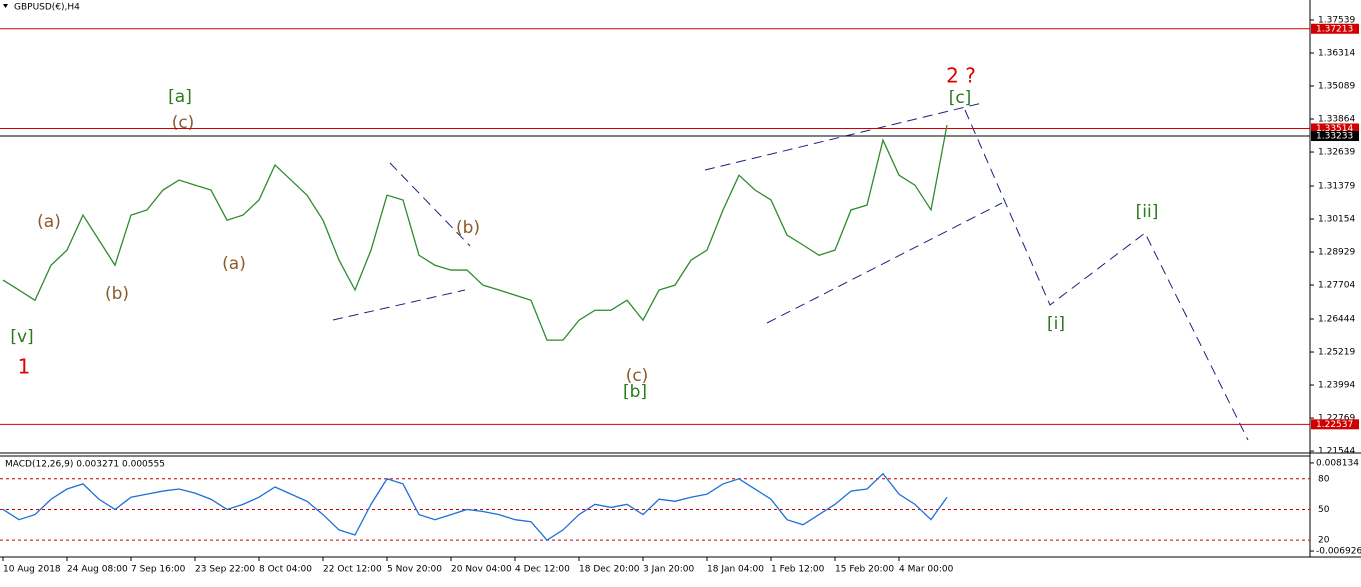 The height and width of the screenshot is (587, 1361). I want to click on x-tick-label: 18 Jan 04:00, so click(735, 570).